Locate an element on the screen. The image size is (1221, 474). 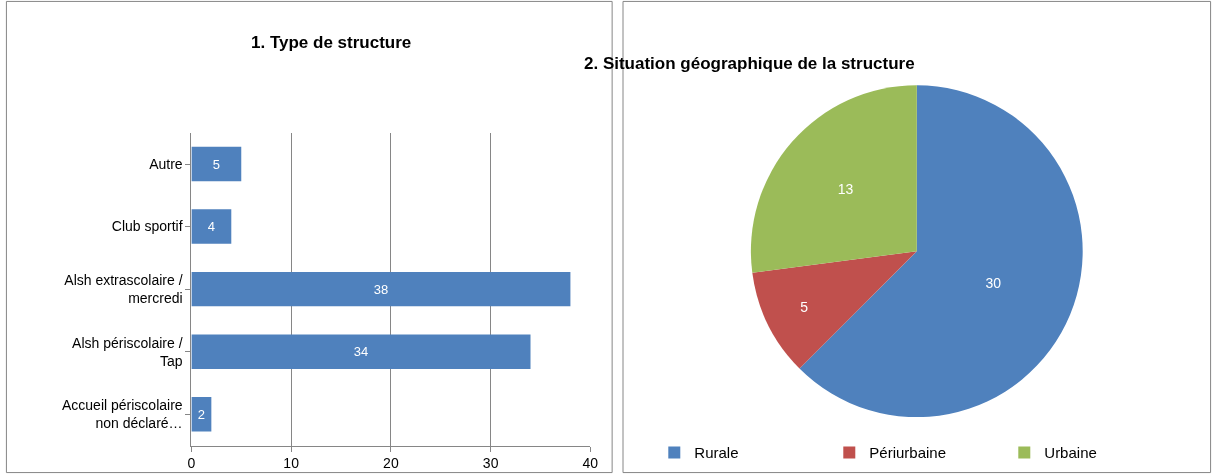
chart-title: 1. Type de structure is located at coordinates (331, 42).